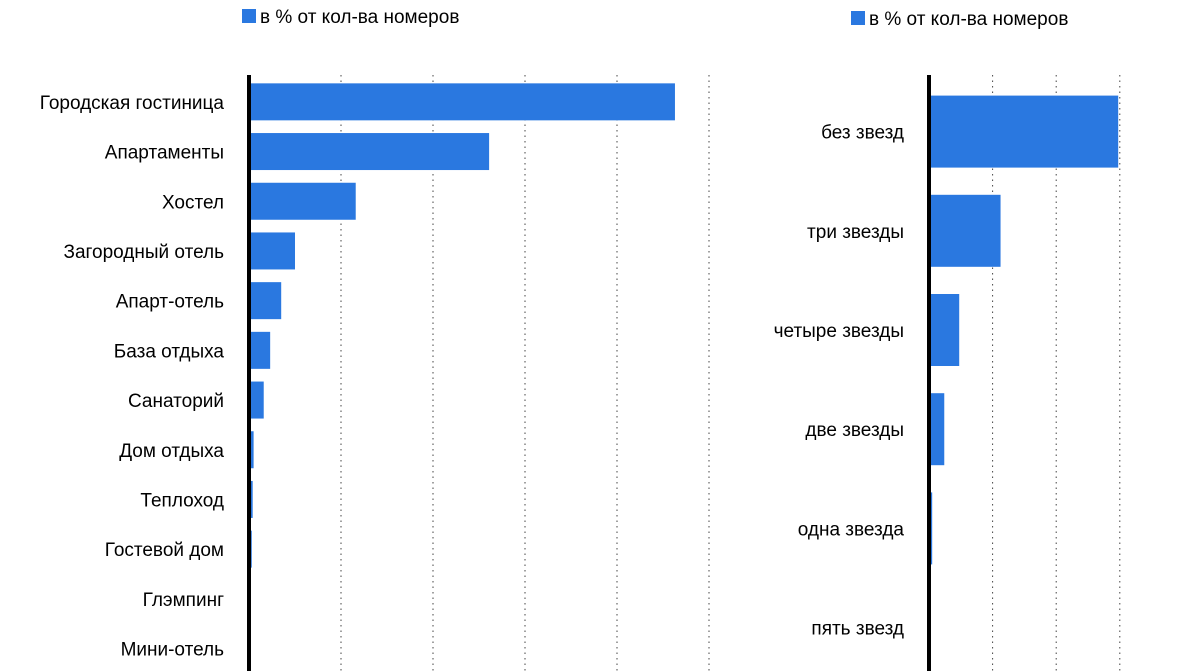  I want to click on category-label: без звезд, so click(862, 133).